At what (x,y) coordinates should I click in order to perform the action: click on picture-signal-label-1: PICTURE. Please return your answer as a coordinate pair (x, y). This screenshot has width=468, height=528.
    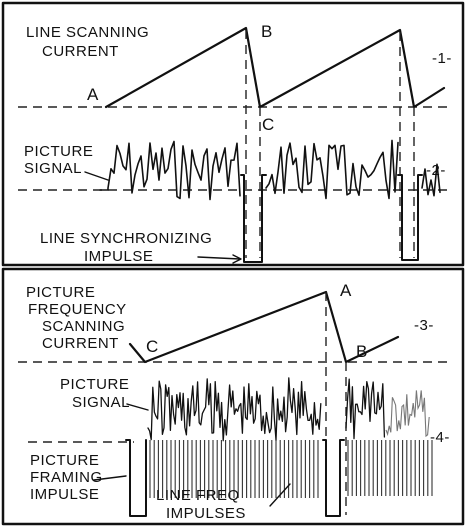
    Looking at the image, I should click on (58, 151).